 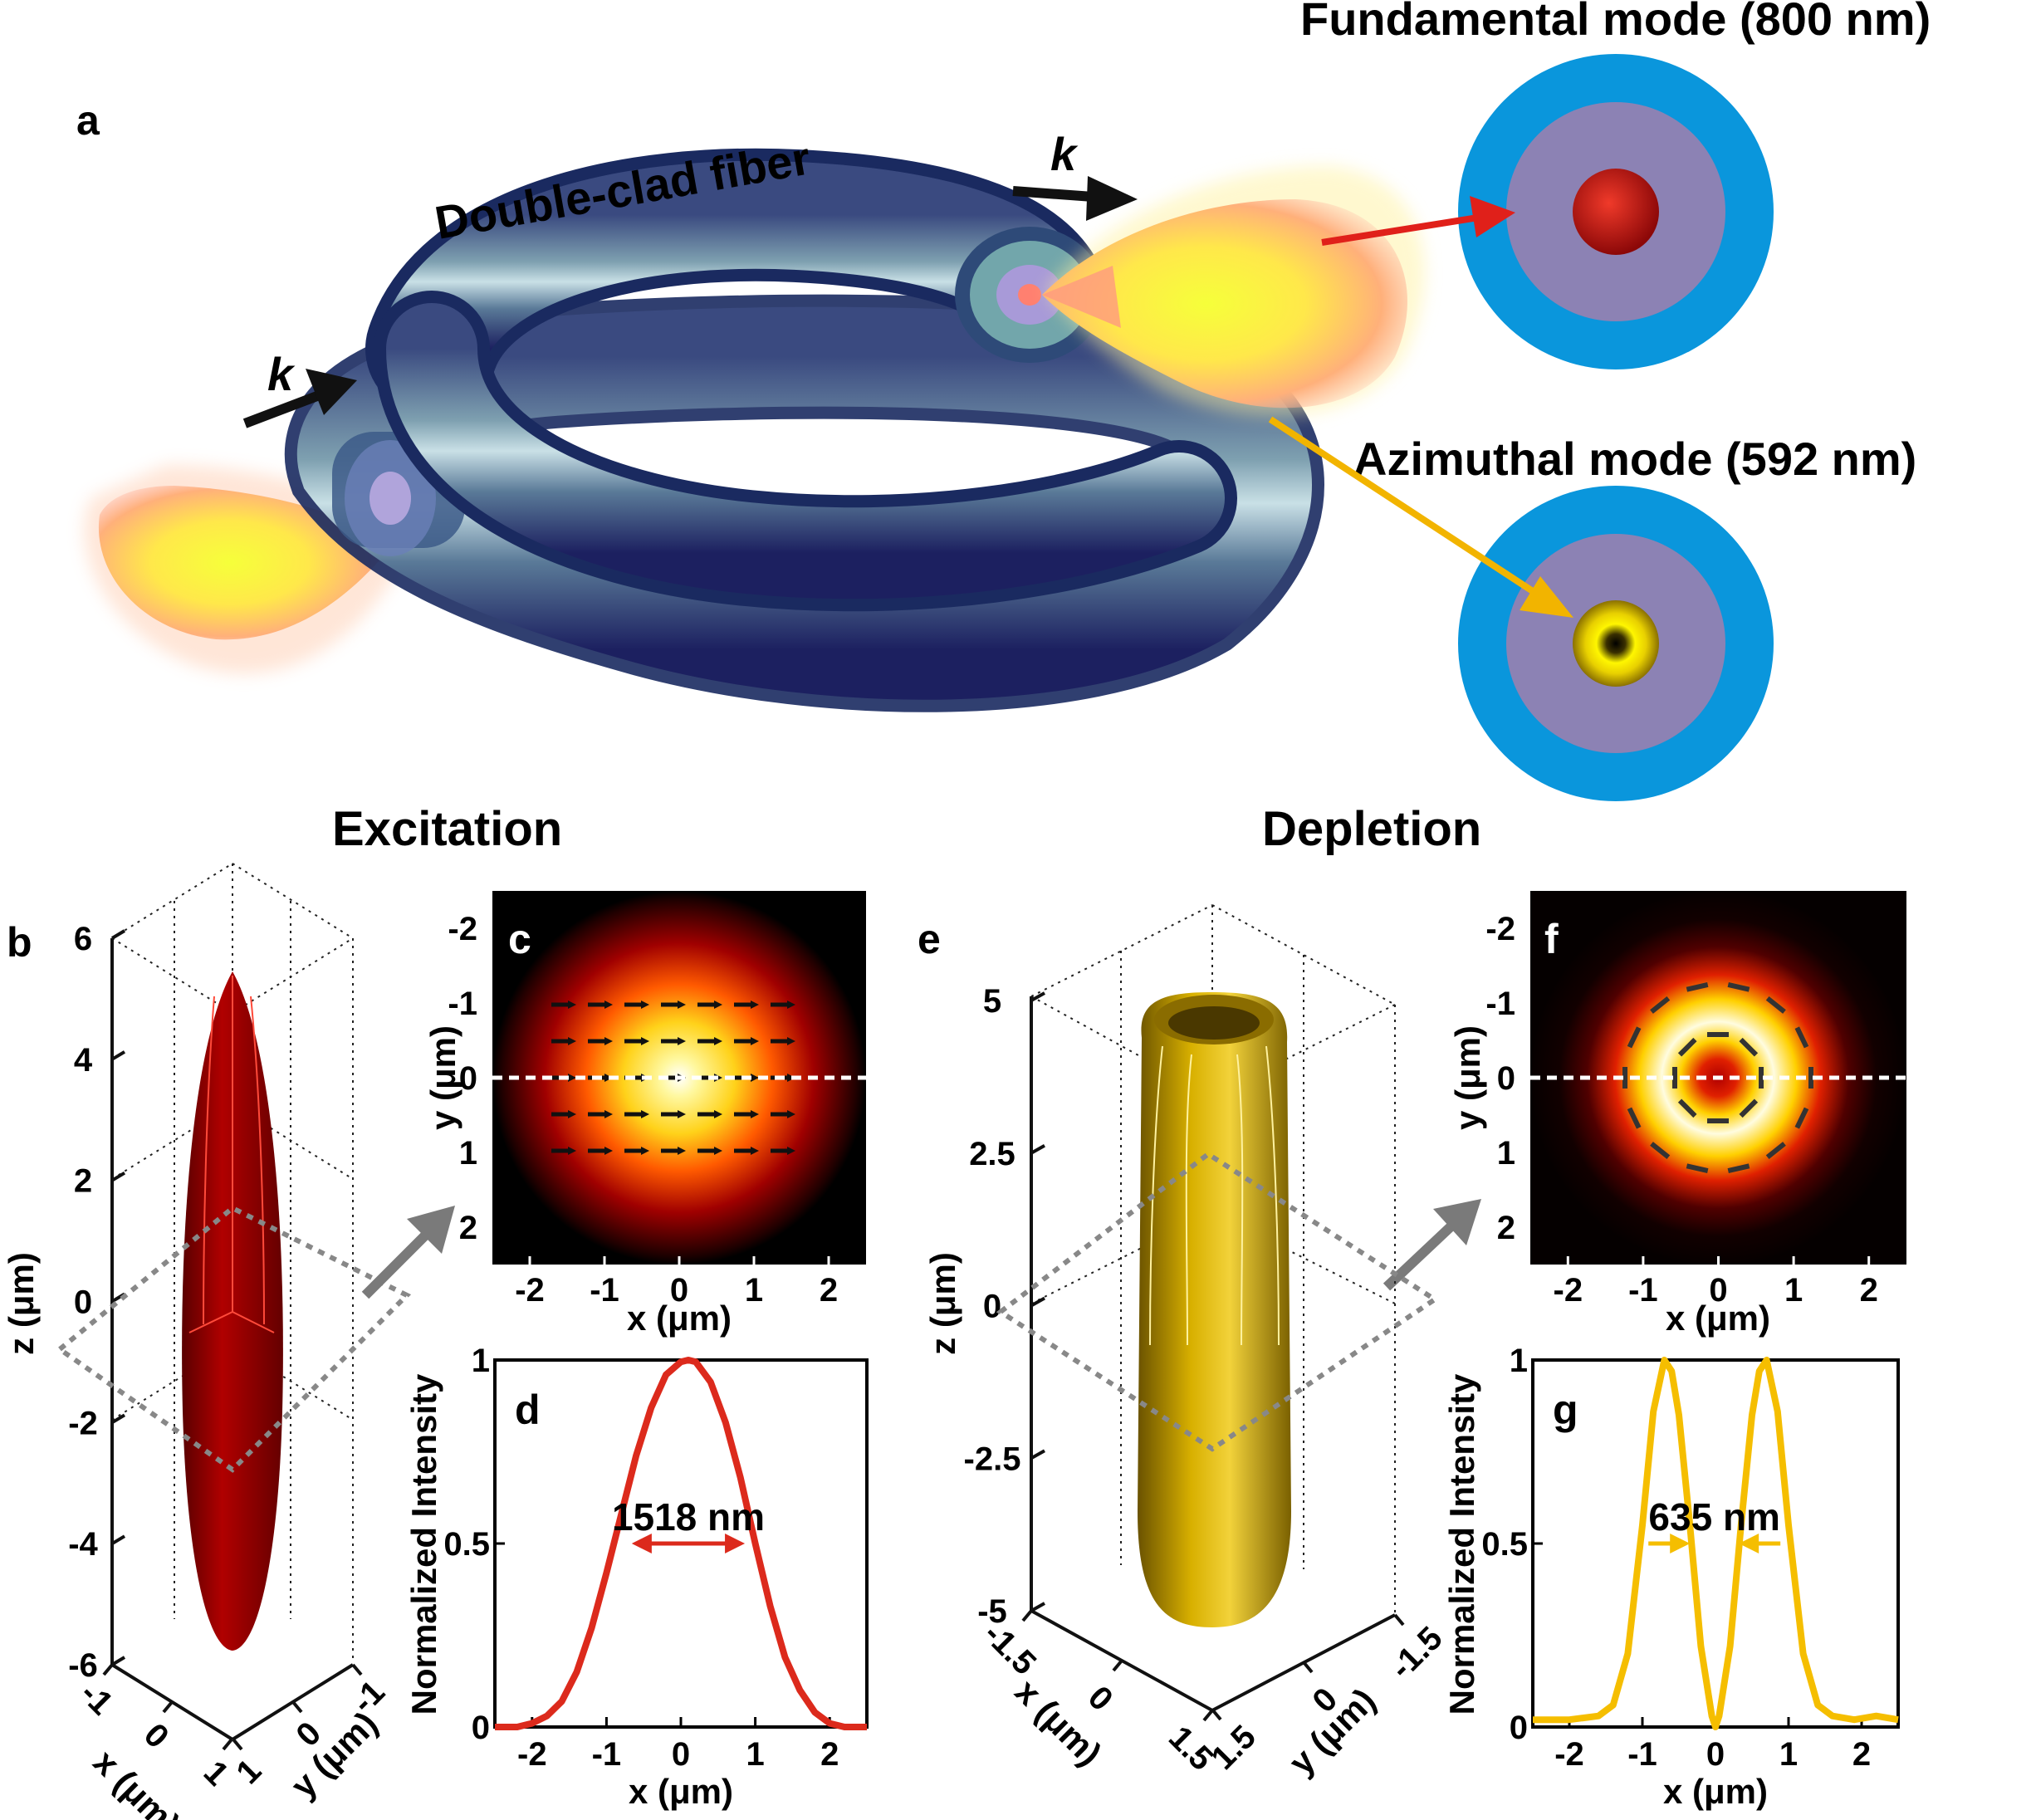 I want to click on panel-b-z-ticks: 6 4 2 0 -2 -4 -6, so click(x=97, y=1302).